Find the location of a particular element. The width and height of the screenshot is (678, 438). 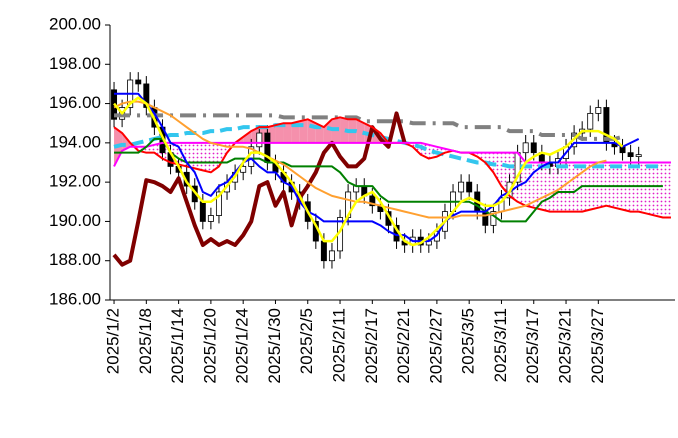

y-tick-label: 192.00 is located at coordinates (75, 181).